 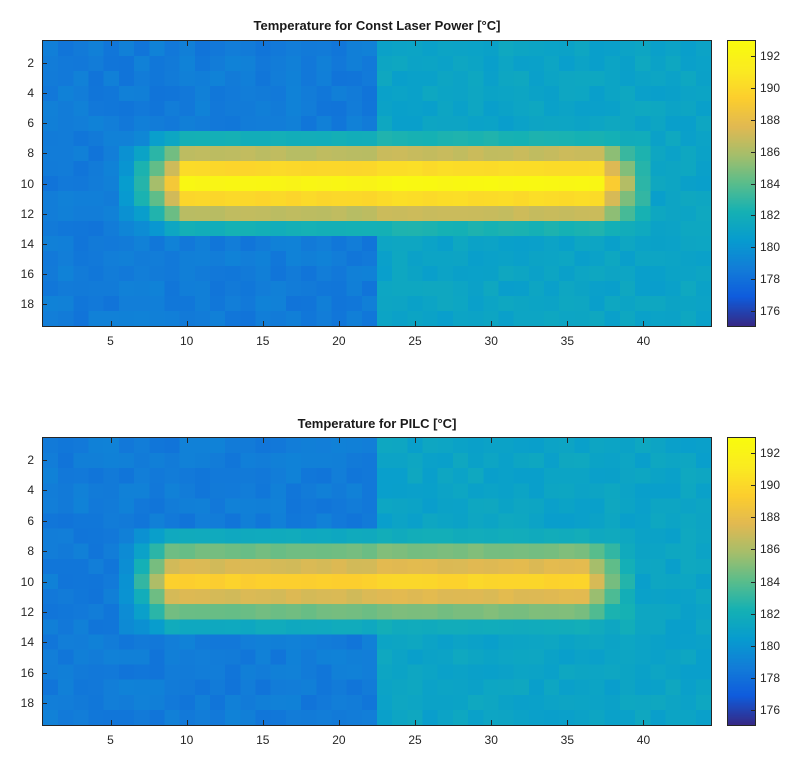 I want to click on x-tick-label: 5, so click(x=110, y=341).